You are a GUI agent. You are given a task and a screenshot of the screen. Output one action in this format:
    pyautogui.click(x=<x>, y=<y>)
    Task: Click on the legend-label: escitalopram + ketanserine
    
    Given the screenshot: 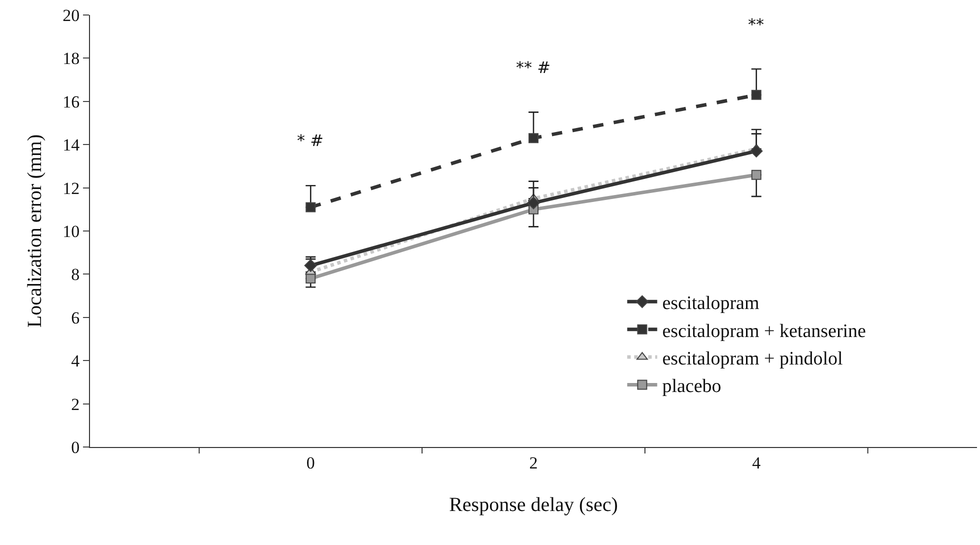 What is the action you would take?
    pyautogui.click(x=764, y=331)
    